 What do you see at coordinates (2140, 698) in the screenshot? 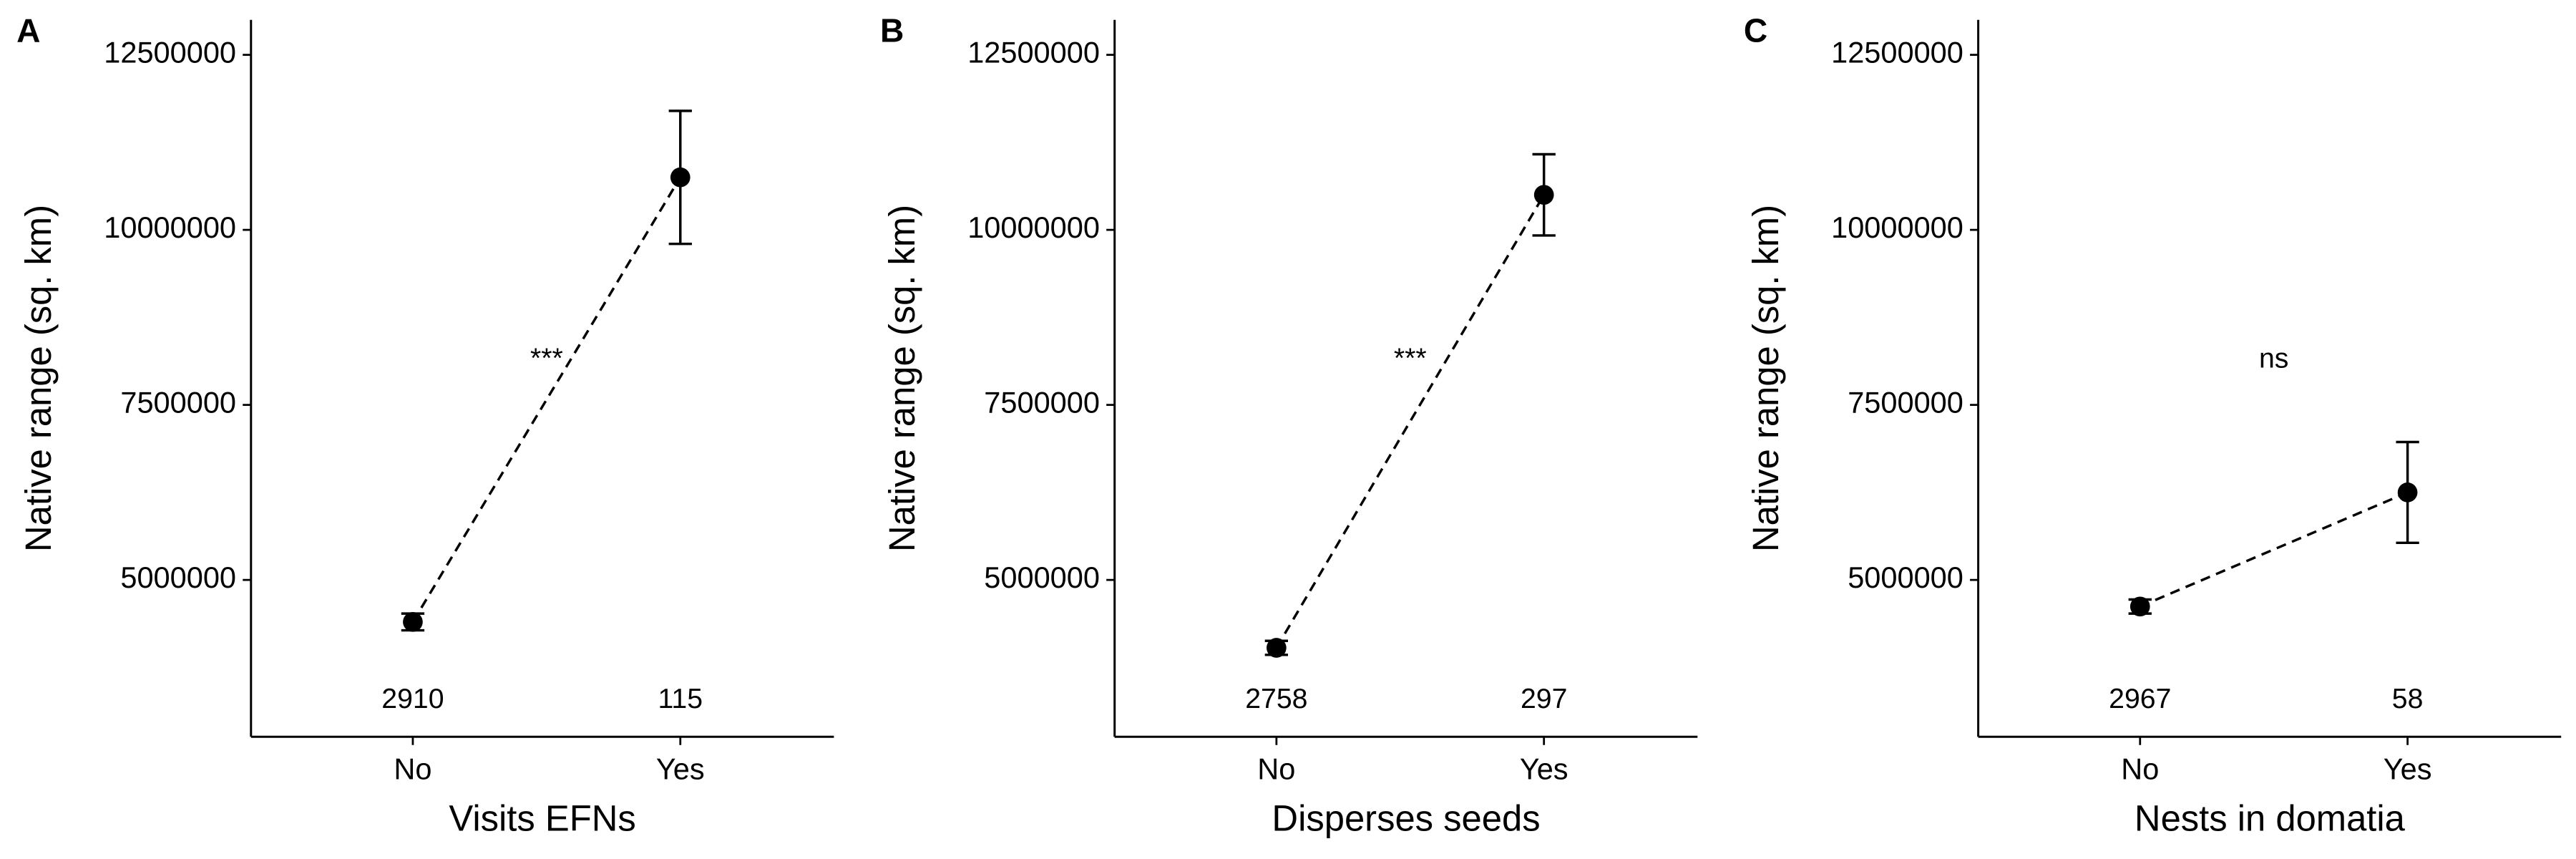
I see `count-label: 2967` at bounding box center [2140, 698].